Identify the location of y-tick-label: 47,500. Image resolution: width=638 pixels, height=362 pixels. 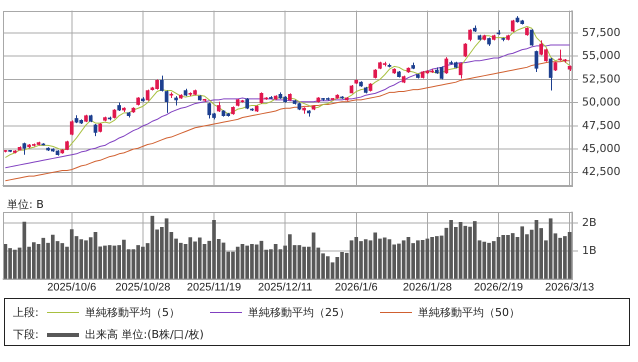
(601, 125).